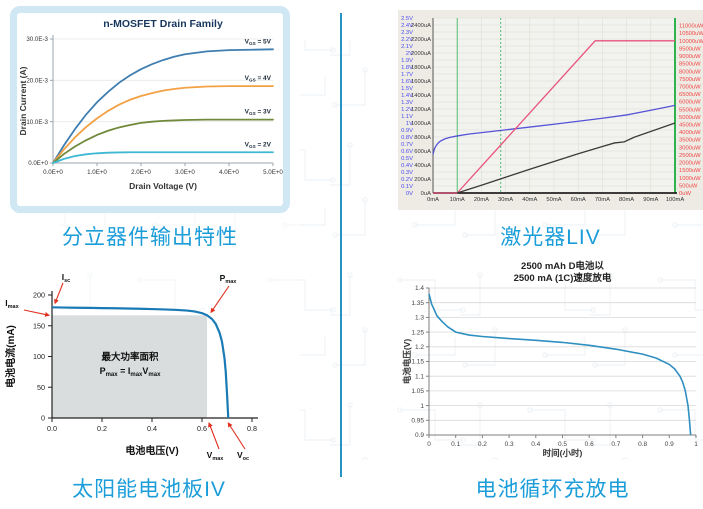 This screenshot has width=703, height=509. Describe the element at coordinates (419, 376) in the screenshot. I see `svg-text: 1.1` at that location.